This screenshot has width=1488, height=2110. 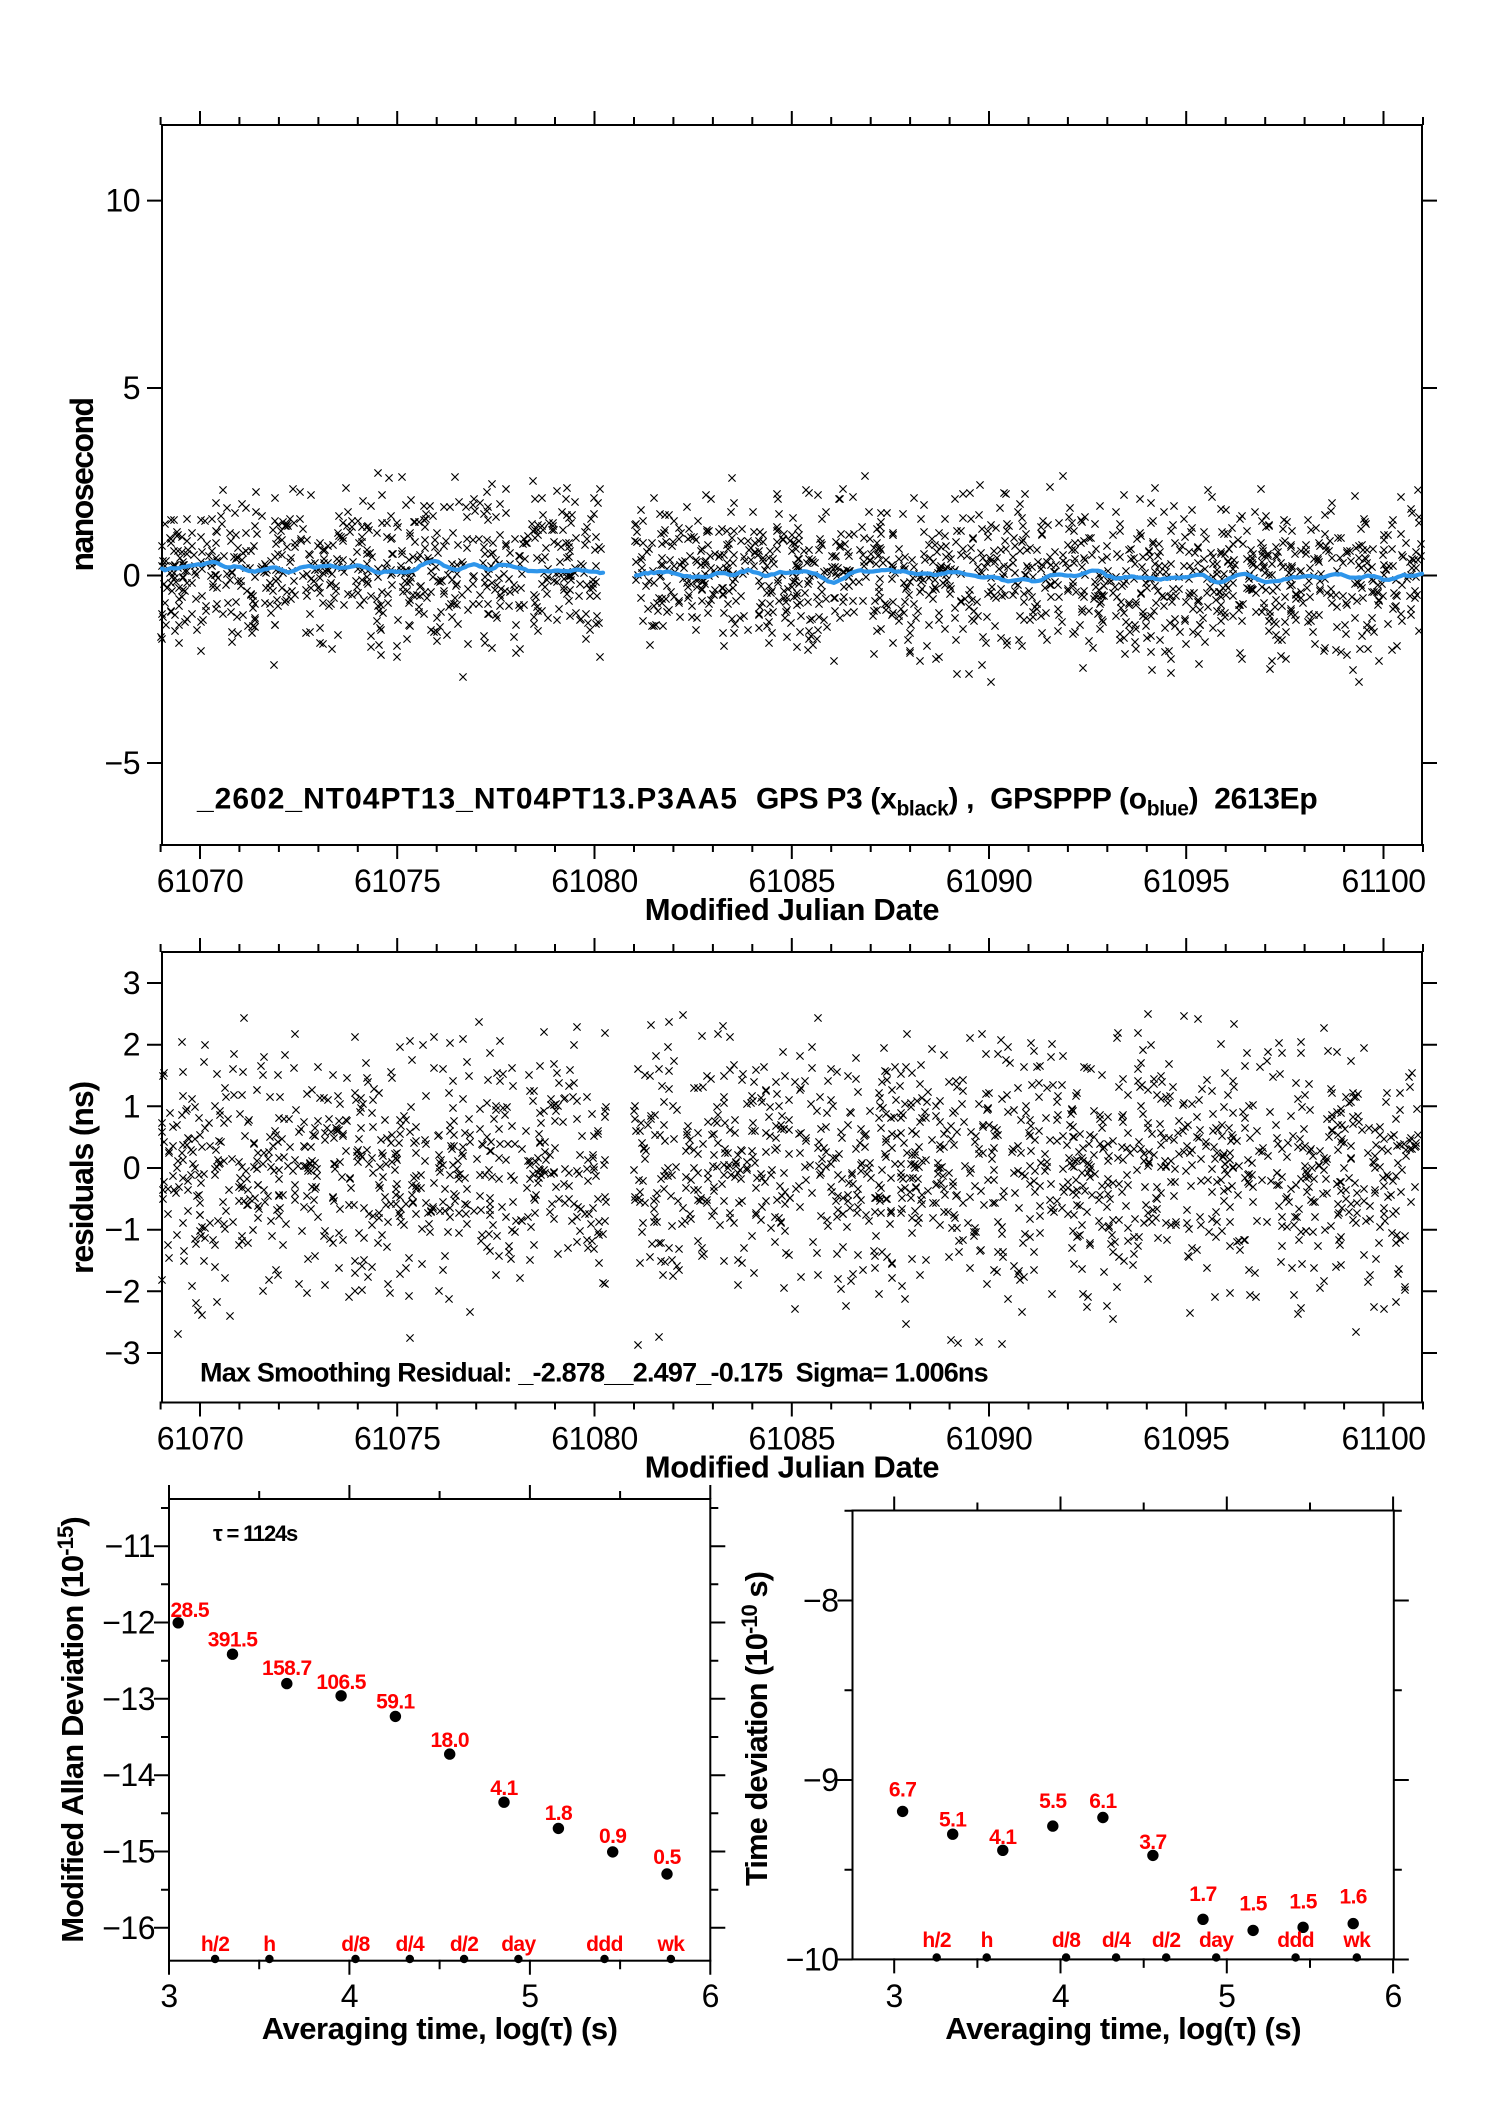 What do you see at coordinates (122, 763) in the screenshot?
I see `svg-text: −5` at bounding box center [122, 763].